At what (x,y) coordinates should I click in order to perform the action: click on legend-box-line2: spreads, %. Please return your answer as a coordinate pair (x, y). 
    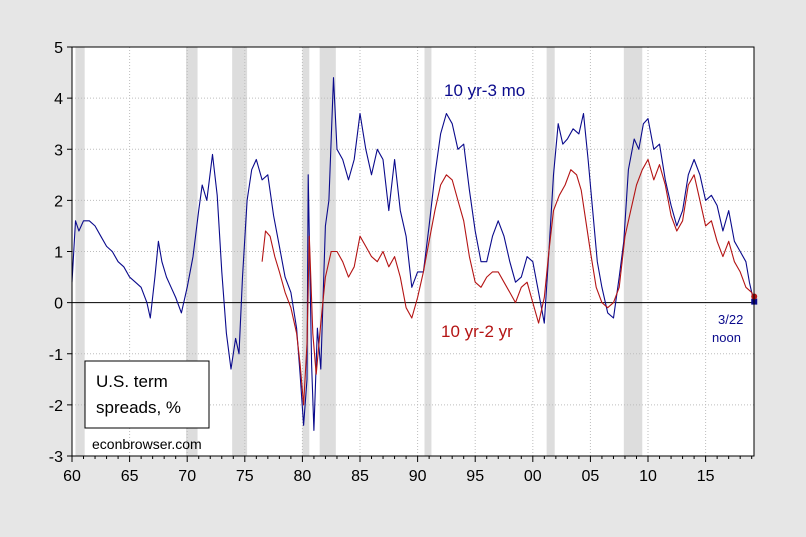
    Looking at the image, I should click on (138, 407).